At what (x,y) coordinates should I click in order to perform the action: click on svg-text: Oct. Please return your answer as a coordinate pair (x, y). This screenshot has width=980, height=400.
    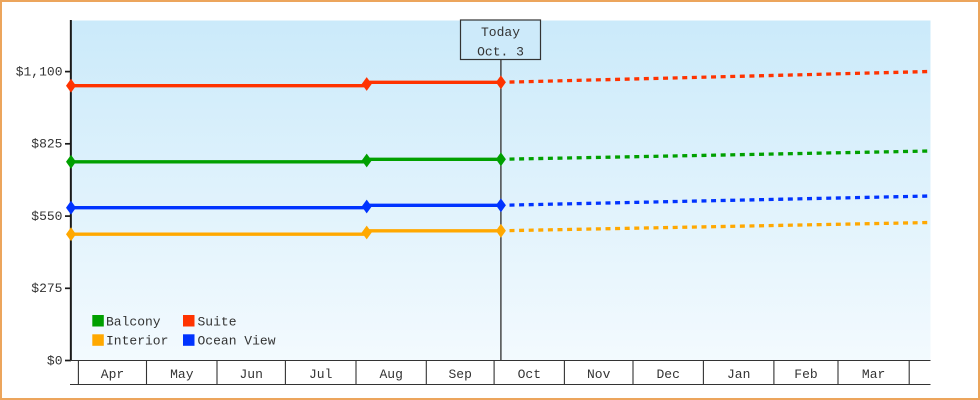
    Looking at the image, I should click on (529, 374).